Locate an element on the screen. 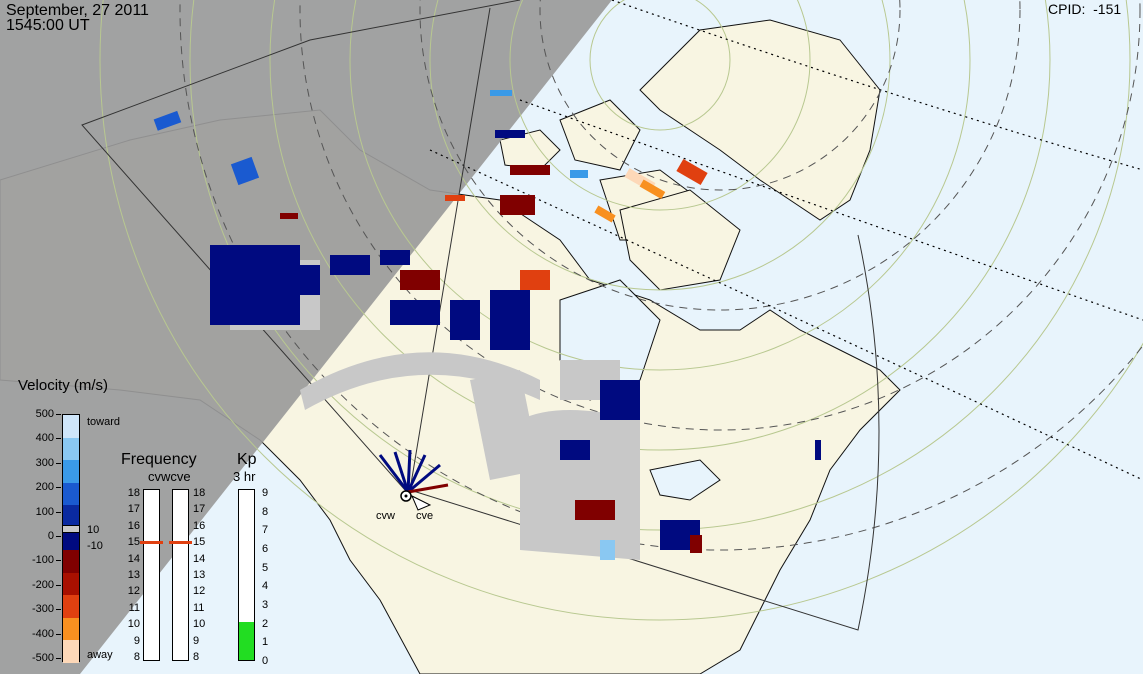 The height and width of the screenshot is (674, 1143). velocity-title: Velocity (m/s) is located at coordinates (63, 385).